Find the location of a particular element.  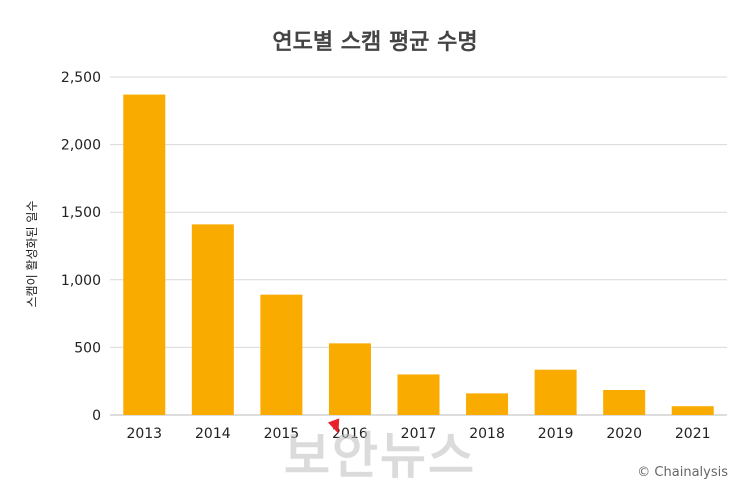

x-tick-label: 2019 is located at coordinates (556, 434).